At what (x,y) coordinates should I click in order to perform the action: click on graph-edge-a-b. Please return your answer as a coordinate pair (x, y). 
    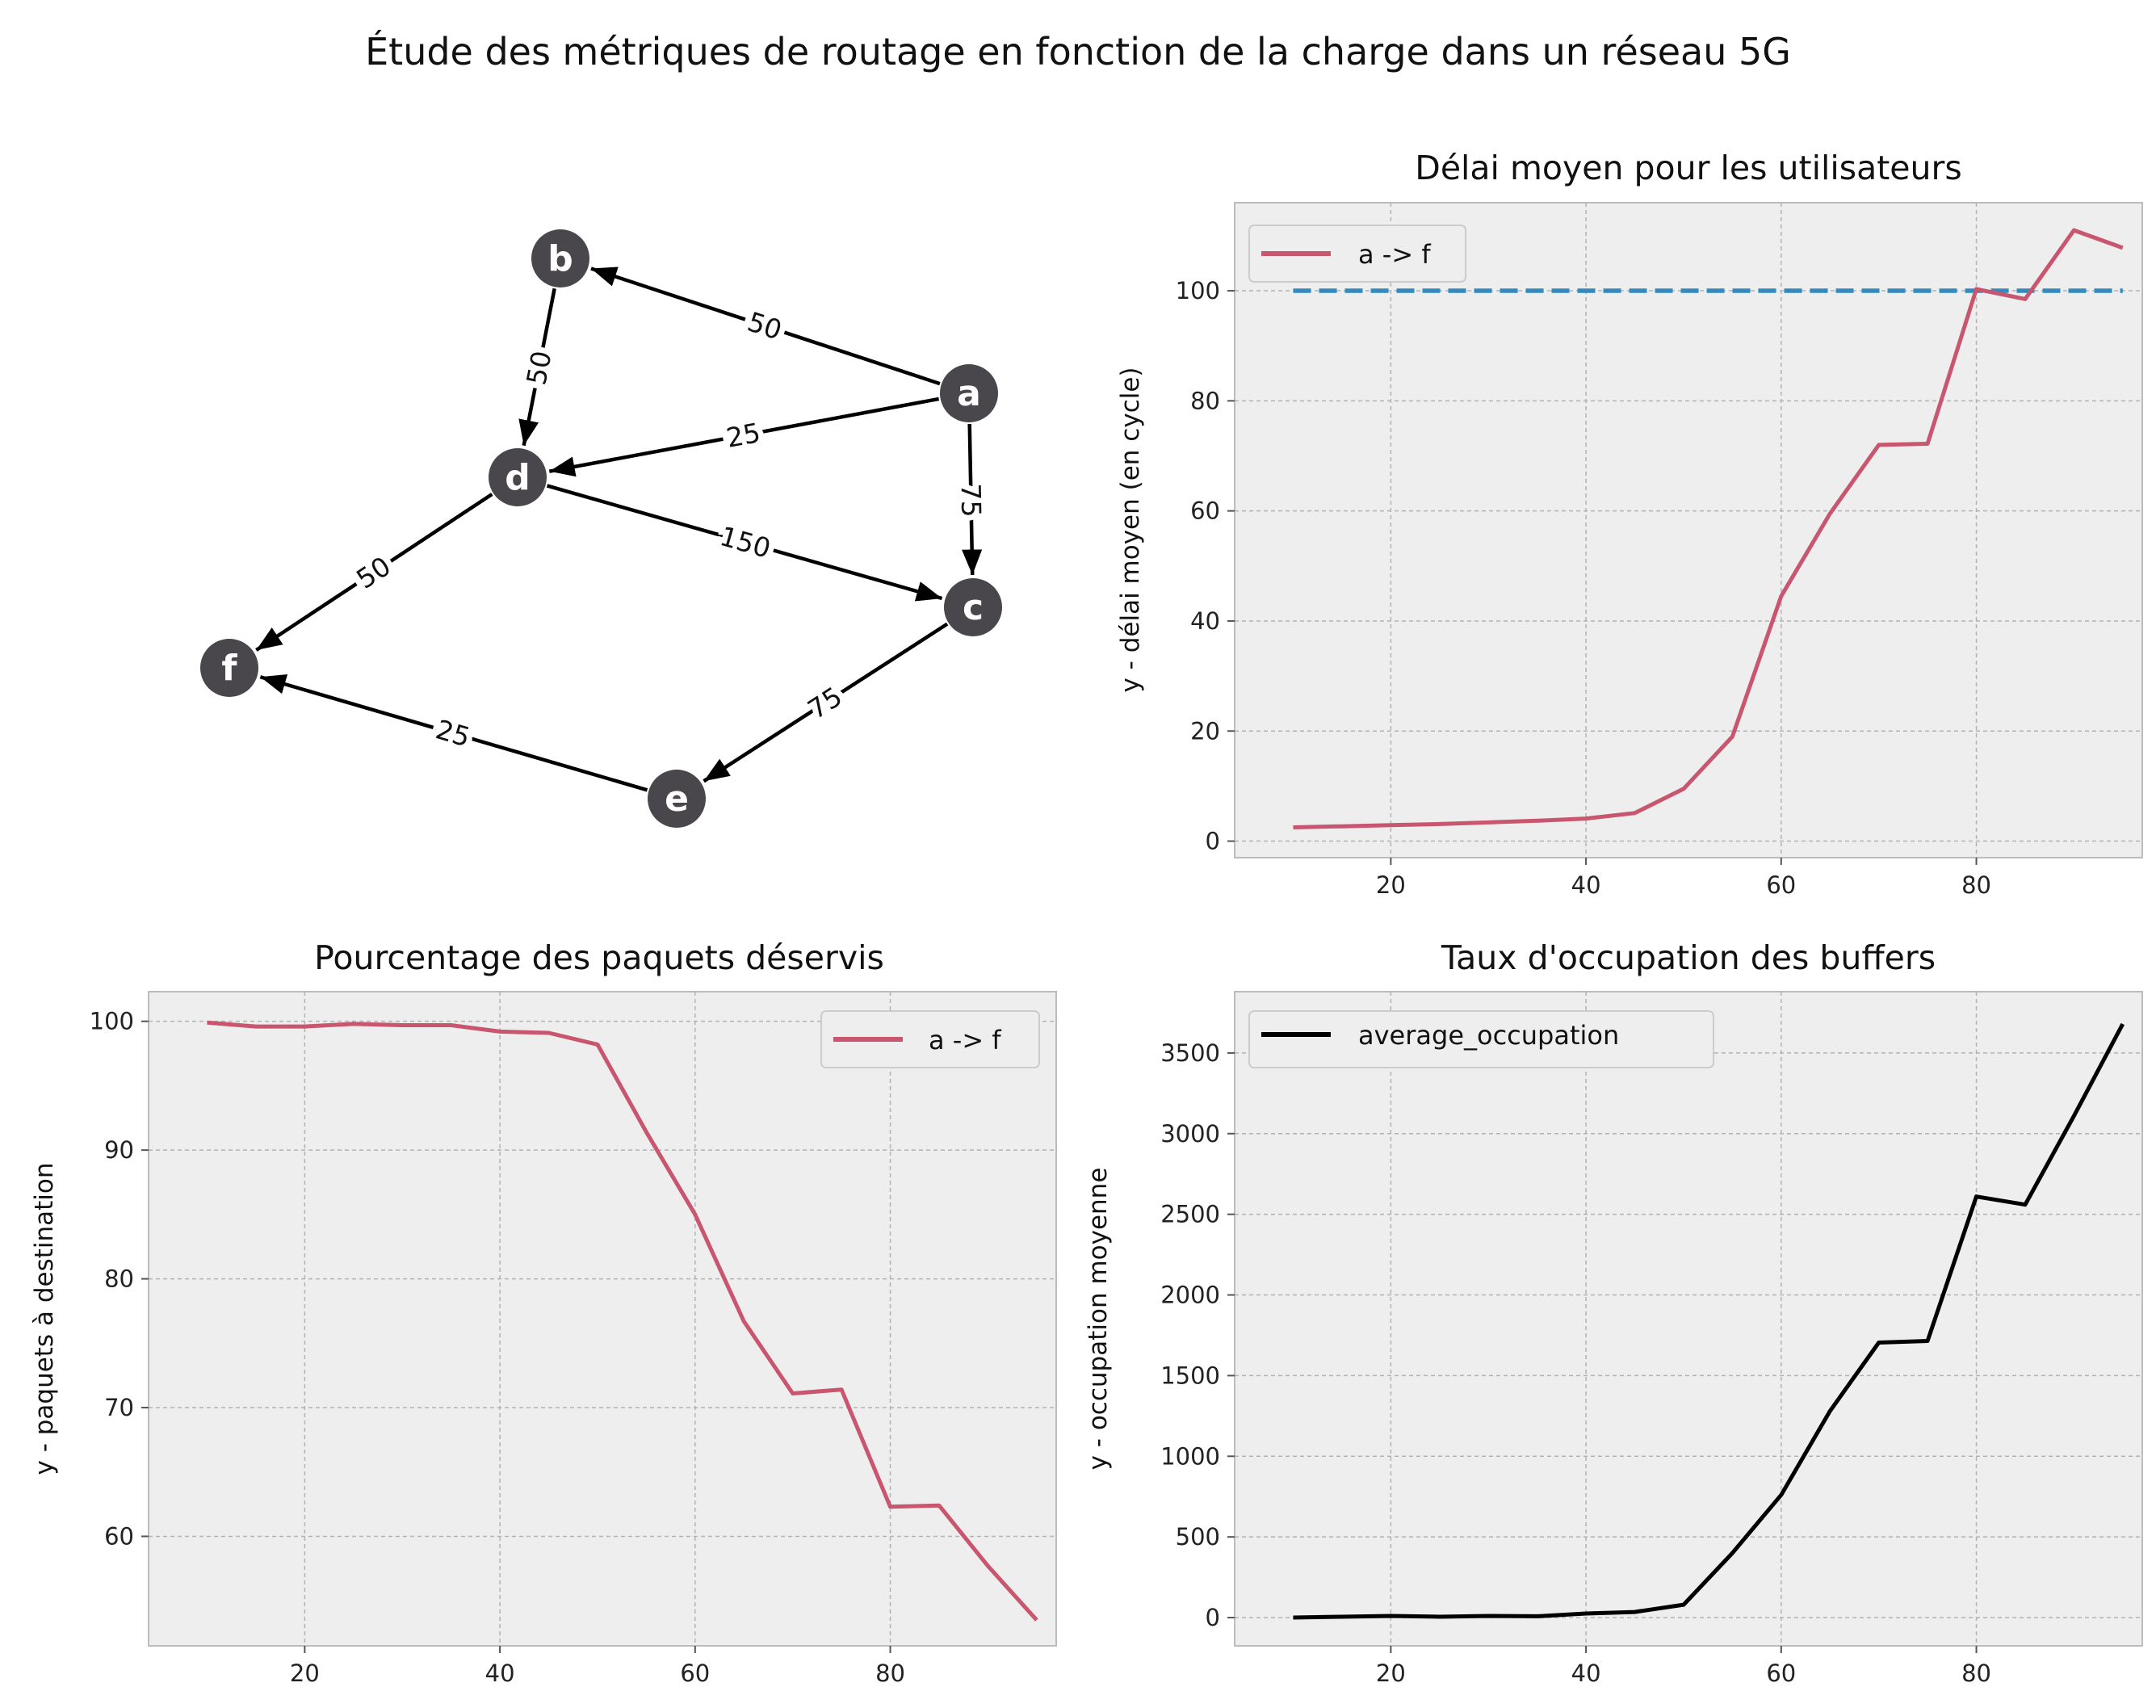
    Looking at the image, I should click on (765, 326).